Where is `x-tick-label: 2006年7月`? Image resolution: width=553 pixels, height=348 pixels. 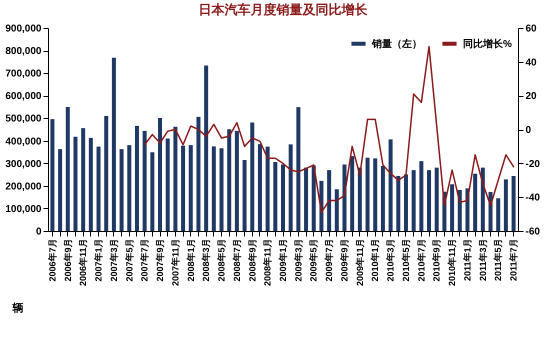 x-tick-label: 2006年7月 is located at coordinates (52, 260).